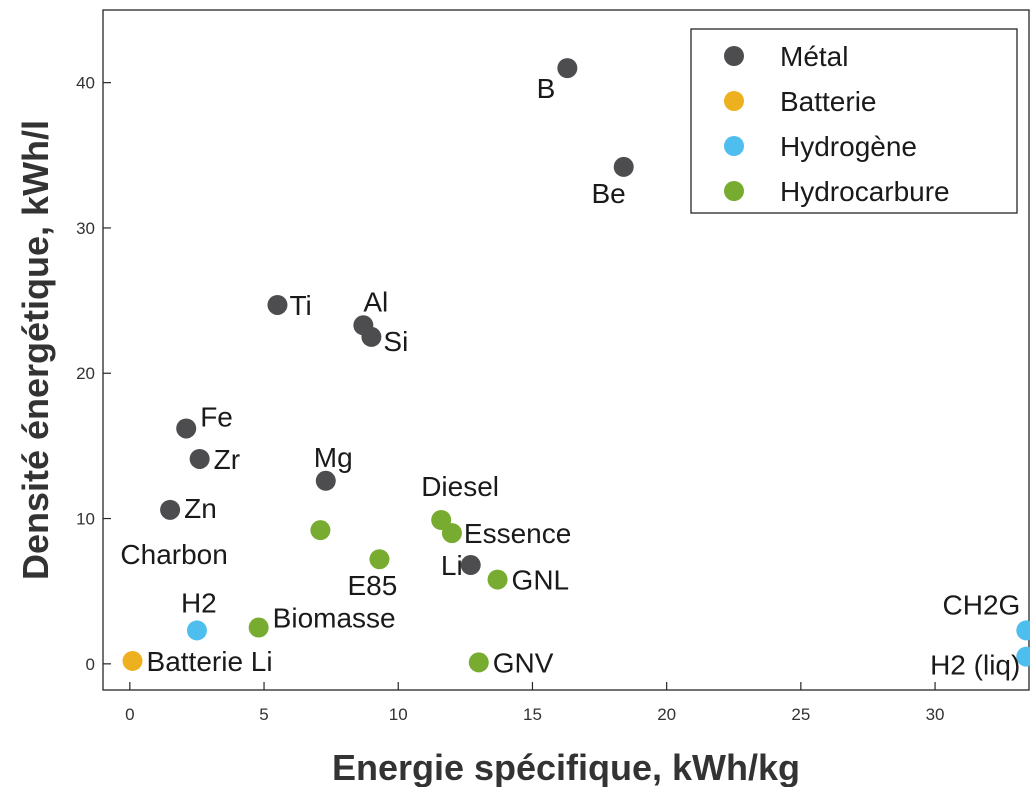  Describe the element at coordinates (541, 580) in the screenshot. I see `point-label: GNL` at that location.